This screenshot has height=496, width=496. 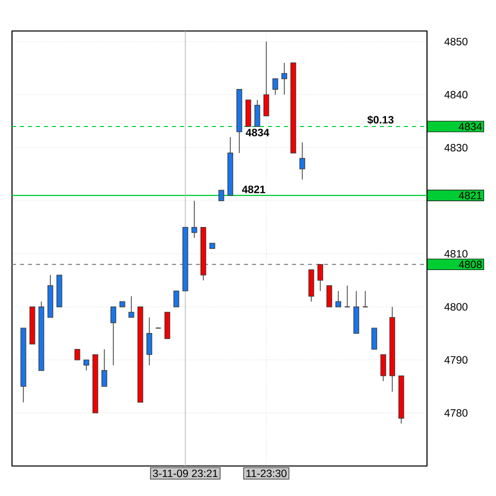 I want to click on x-tick-label: 11-23:30, so click(x=266, y=474).